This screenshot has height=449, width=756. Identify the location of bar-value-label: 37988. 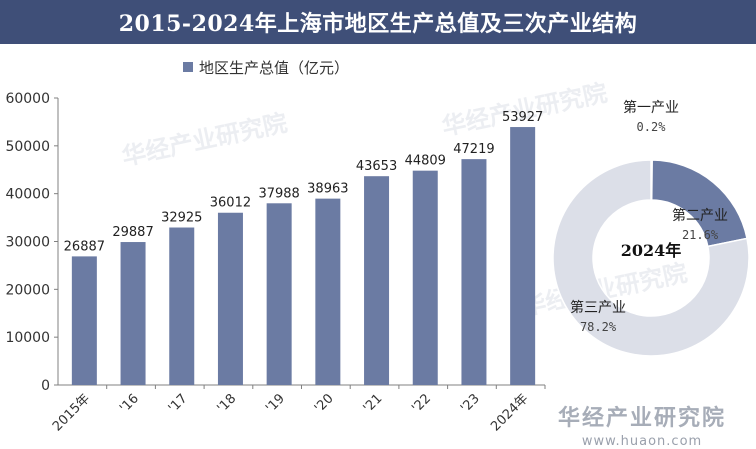
(278, 193).